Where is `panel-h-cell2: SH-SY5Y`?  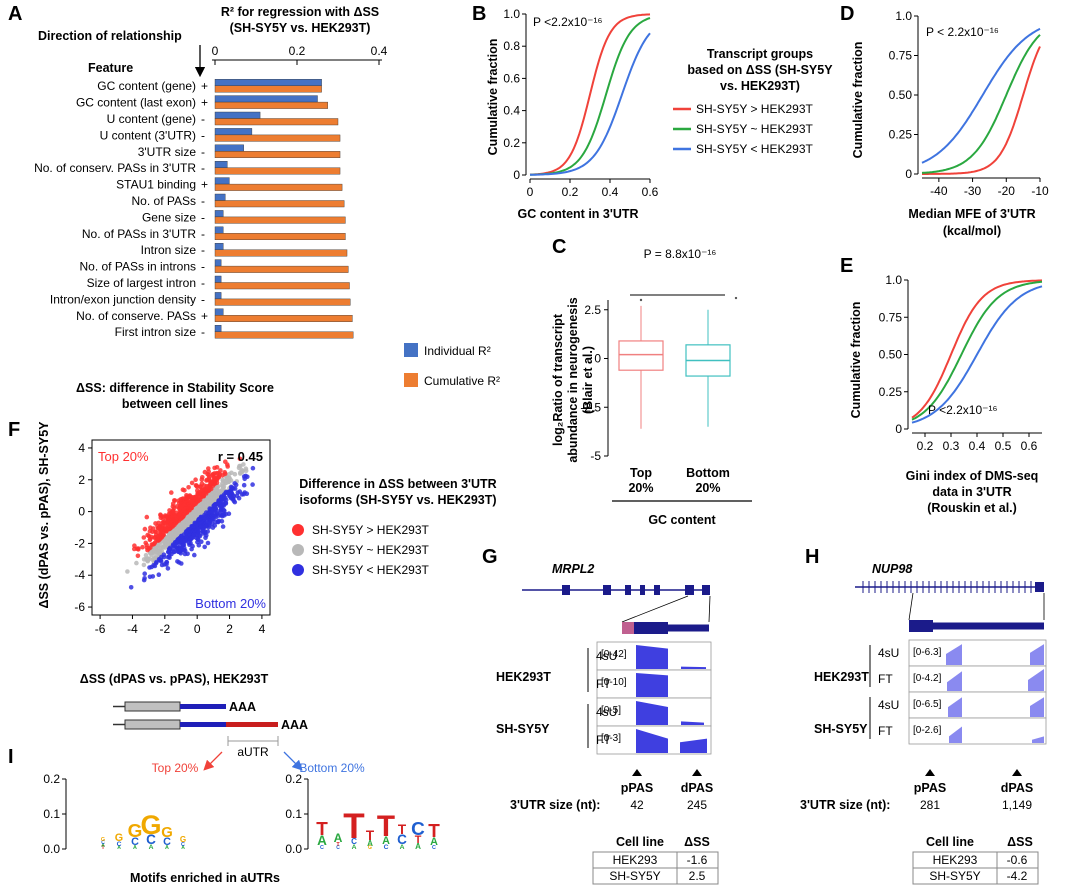
panel-h-cell2: SH-SY5Y is located at coordinates (841, 729).